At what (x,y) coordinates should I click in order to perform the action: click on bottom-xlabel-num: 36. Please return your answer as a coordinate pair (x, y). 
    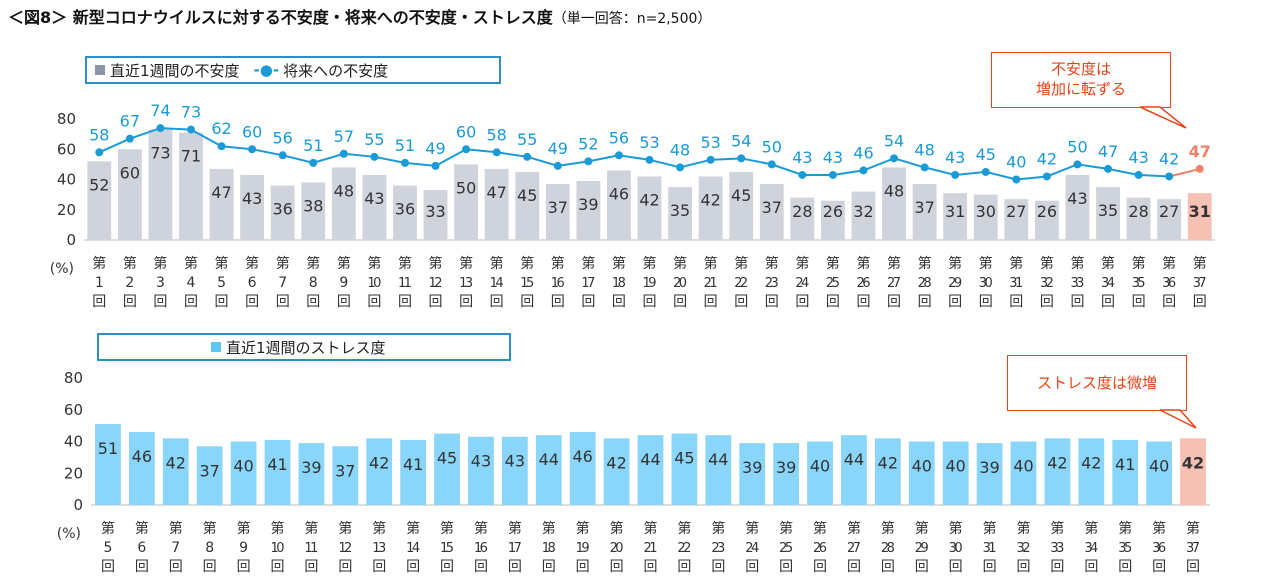
    Looking at the image, I should click on (1159, 548).